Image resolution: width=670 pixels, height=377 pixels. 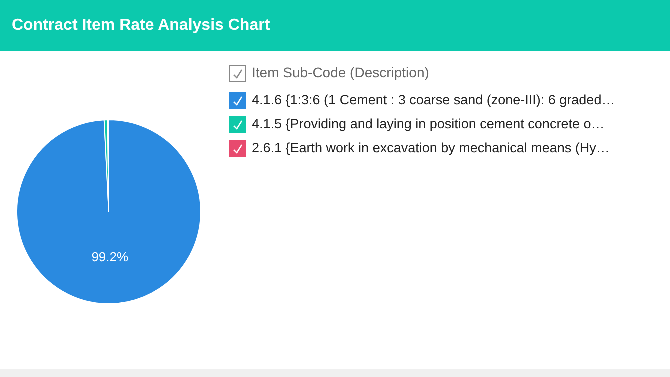 What do you see at coordinates (141, 25) in the screenshot?
I see `chart-title: Contract Item Rate Analysis Chart` at bounding box center [141, 25].